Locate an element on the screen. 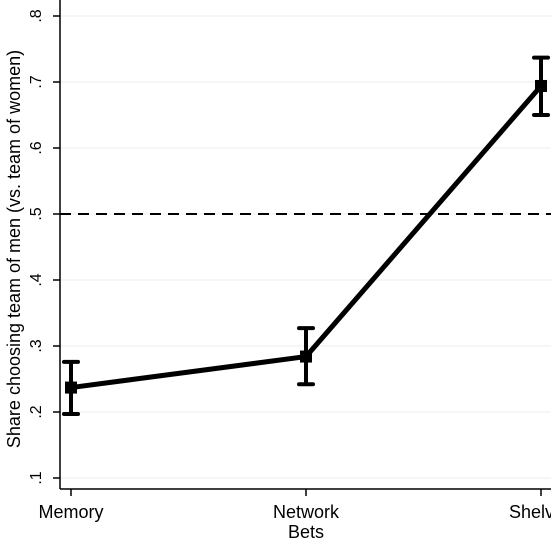  y-tick-label-7: .8 is located at coordinates (36, 15).